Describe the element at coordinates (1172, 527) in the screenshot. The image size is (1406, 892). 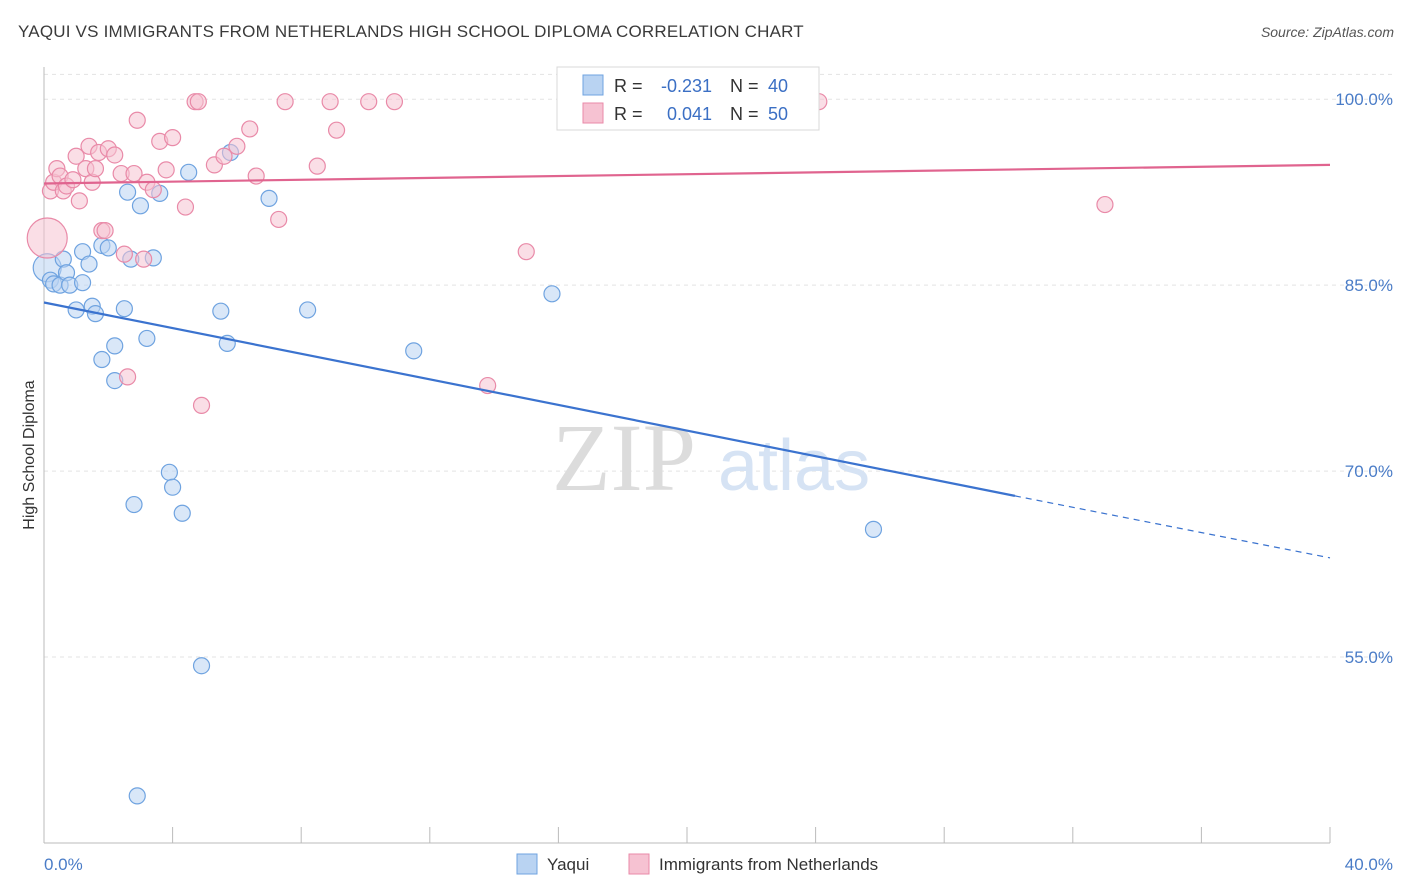
I see `yaqui-trend-extension` at that location.